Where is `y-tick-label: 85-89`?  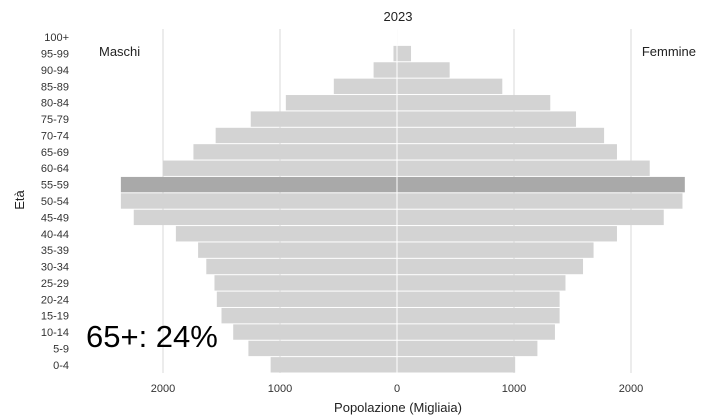 y-tick-label: 85-89 is located at coordinates (55, 87).